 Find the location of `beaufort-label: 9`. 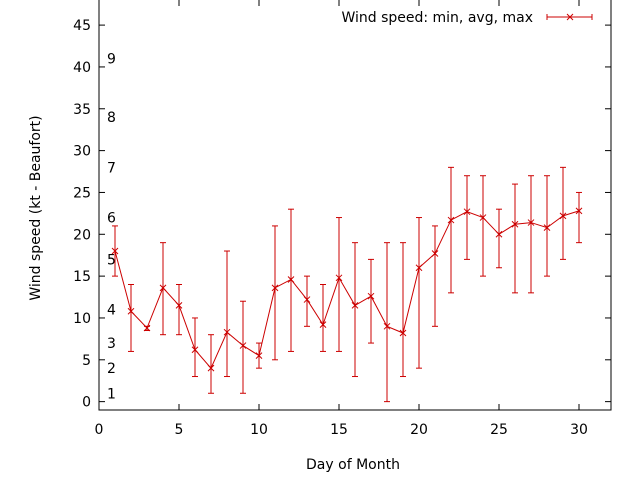

beaufort-label: 9 is located at coordinates (111, 60).